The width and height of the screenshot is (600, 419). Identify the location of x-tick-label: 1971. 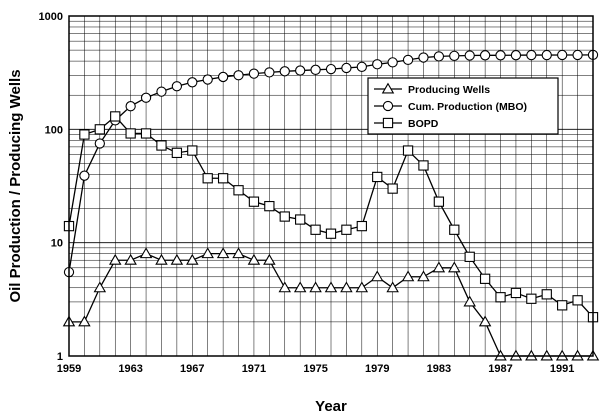
(254, 369).